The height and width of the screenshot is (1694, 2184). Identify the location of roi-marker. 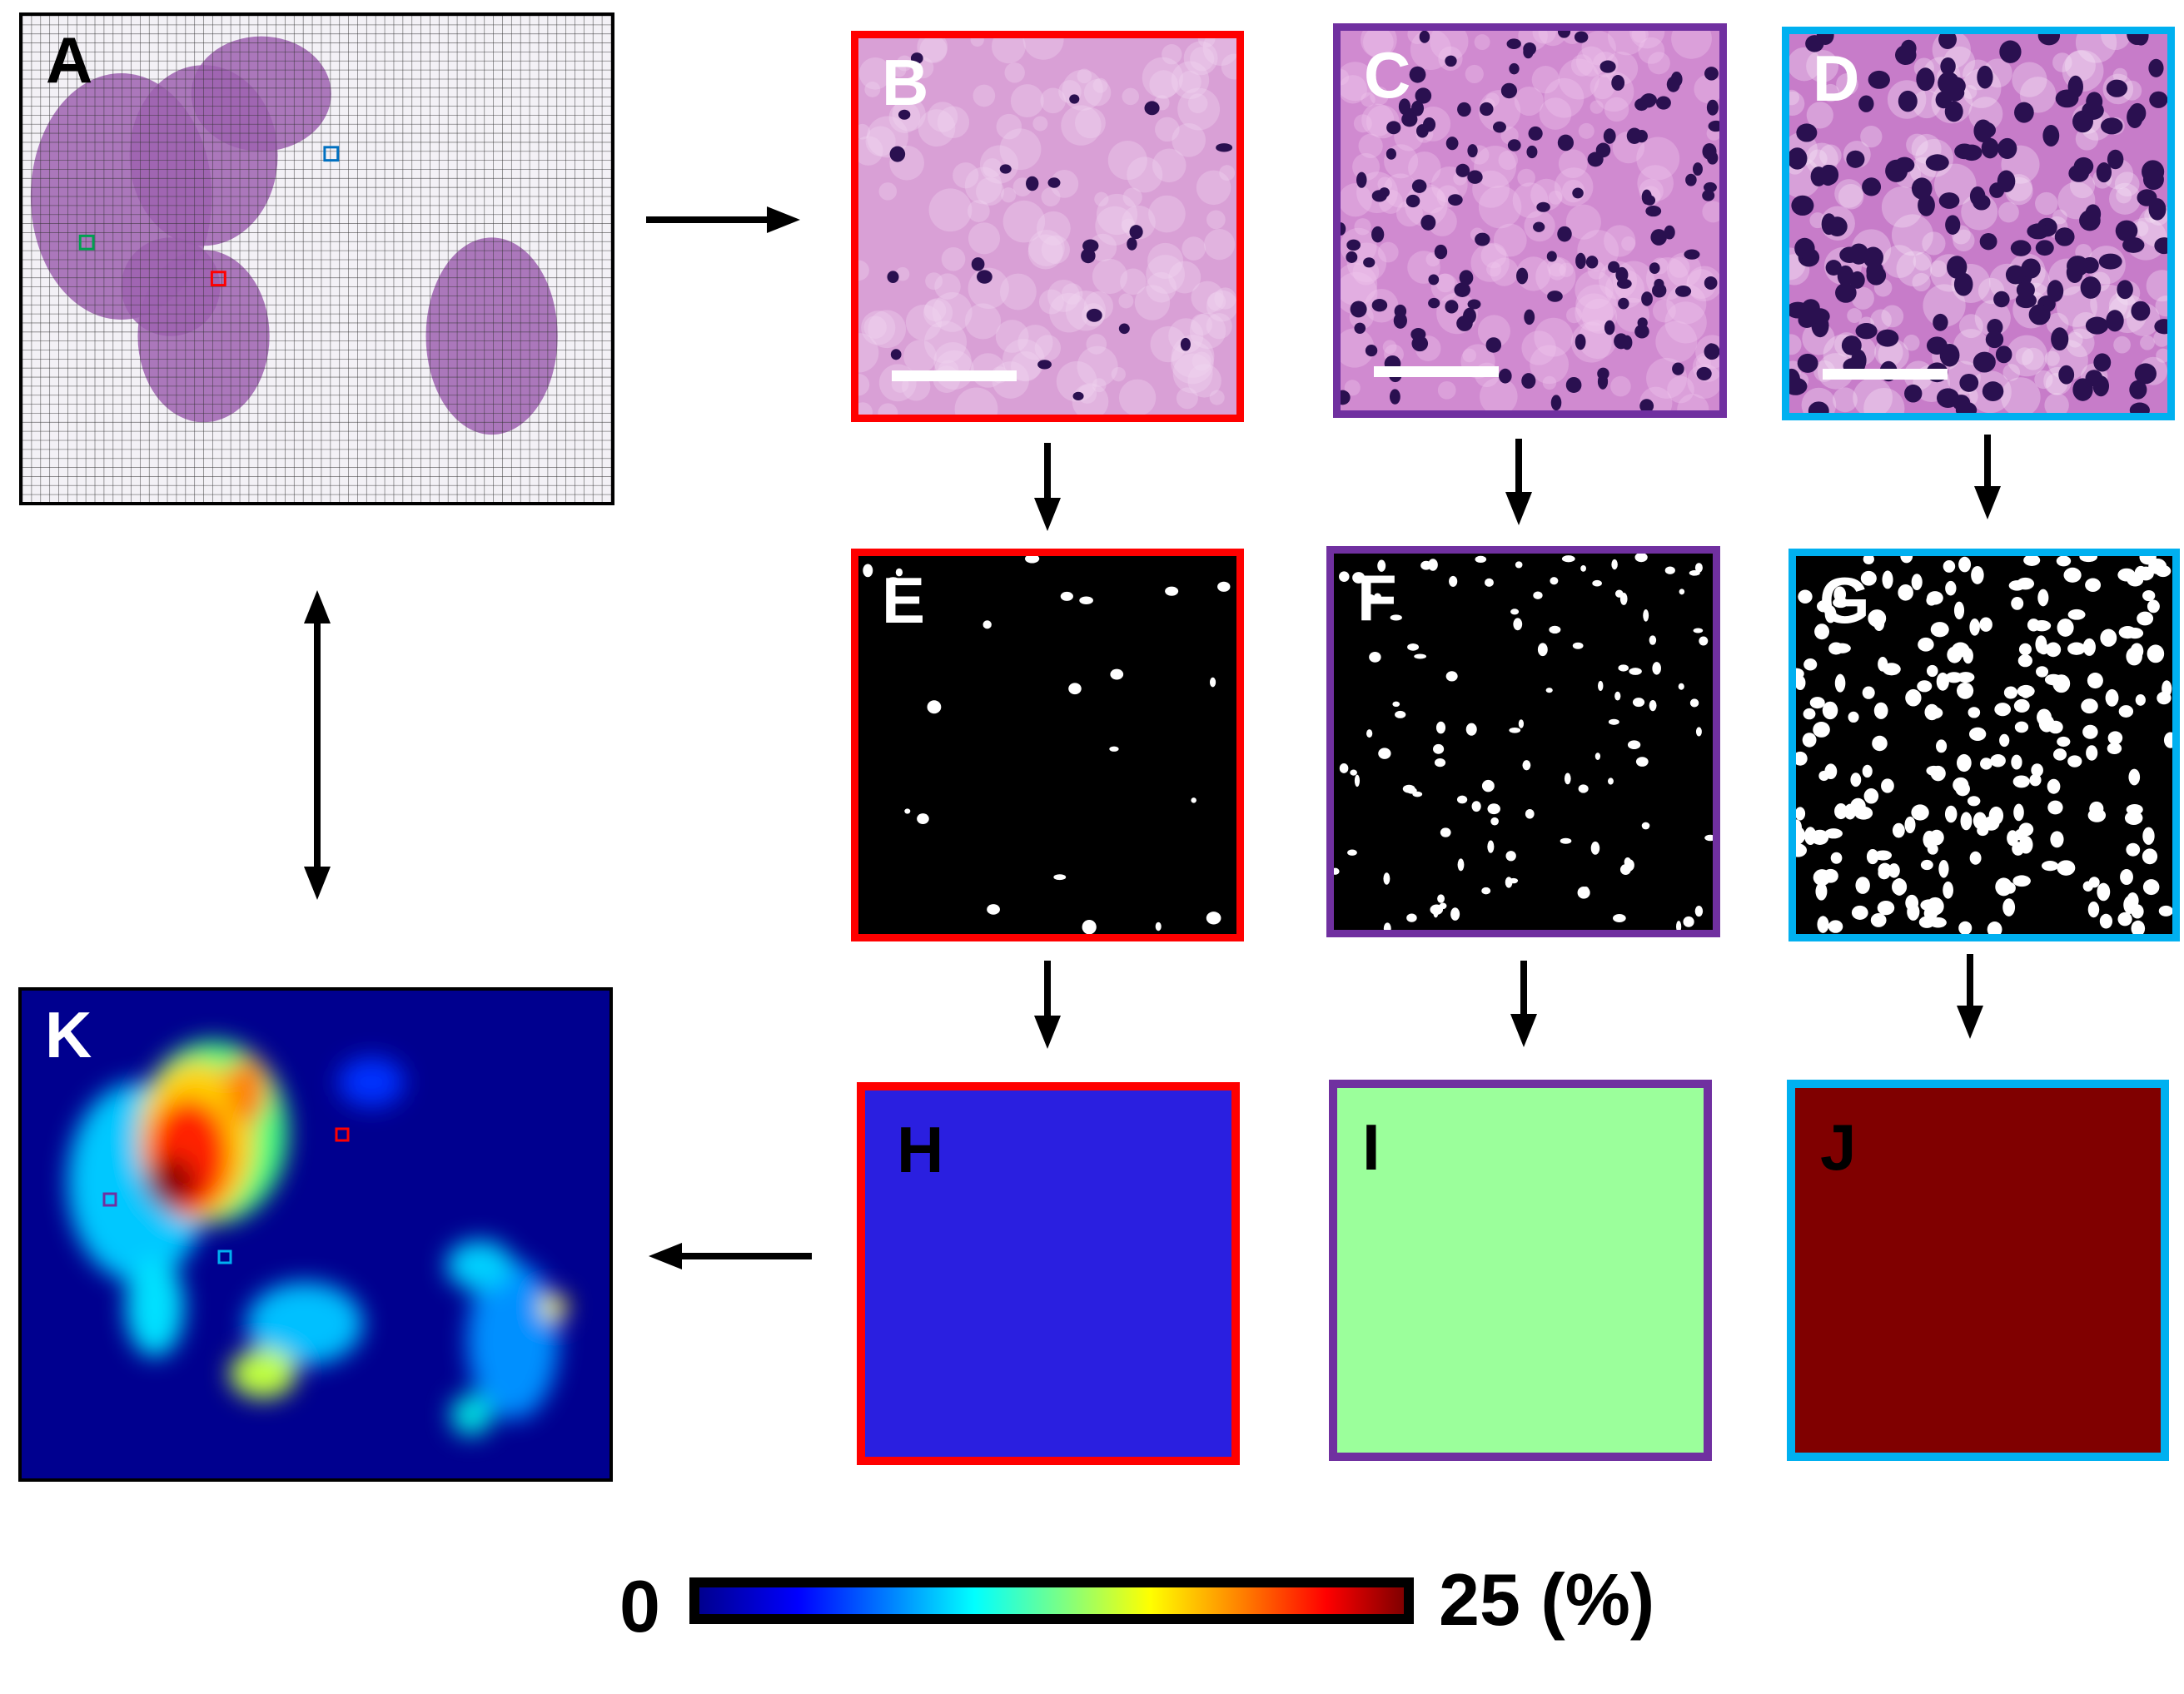
(86, 243).